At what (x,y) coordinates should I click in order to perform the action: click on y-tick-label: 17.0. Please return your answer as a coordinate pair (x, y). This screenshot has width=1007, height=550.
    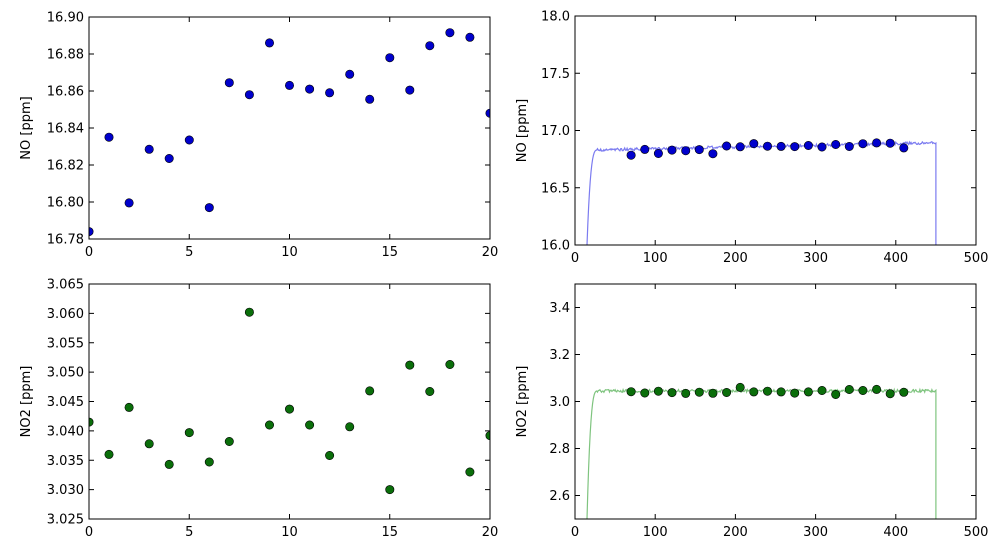
    Looking at the image, I should click on (555, 131).